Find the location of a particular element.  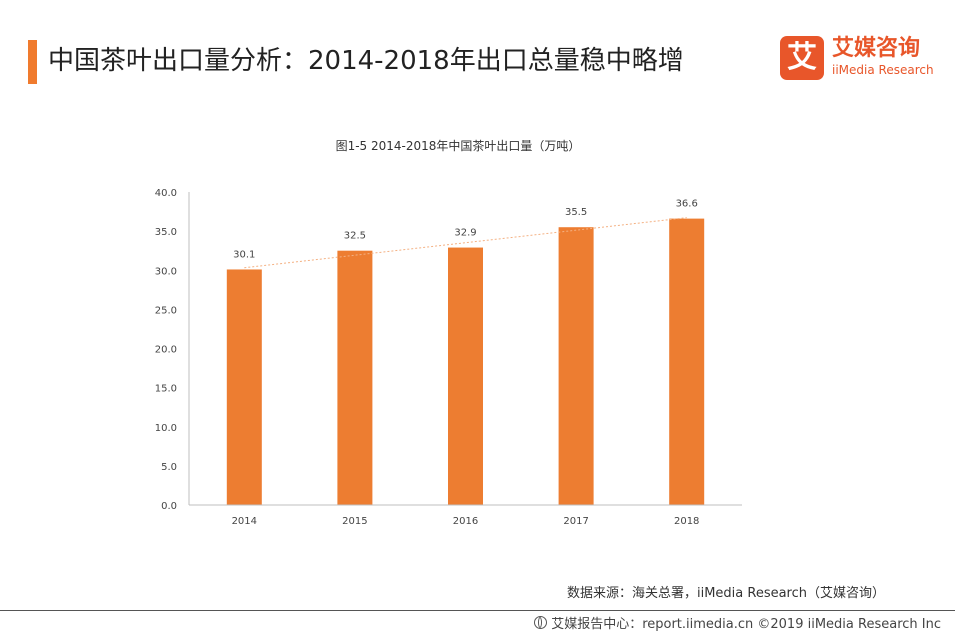

y-tick-label: 10.0 is located at coordinates (166, 428).